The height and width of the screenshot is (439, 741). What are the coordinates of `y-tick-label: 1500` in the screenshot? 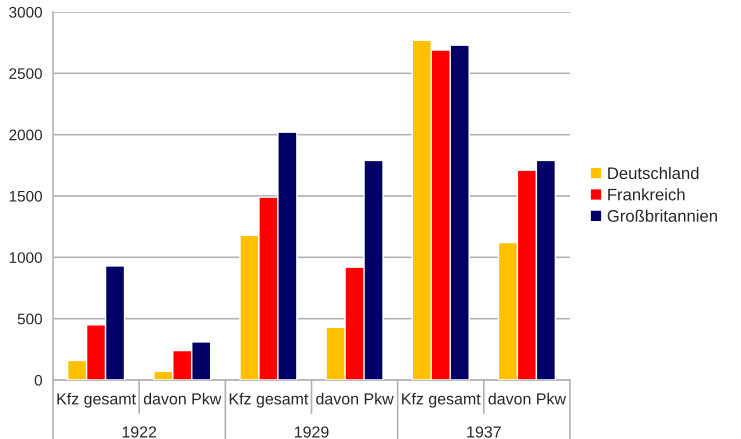 It's located at (26, 196).